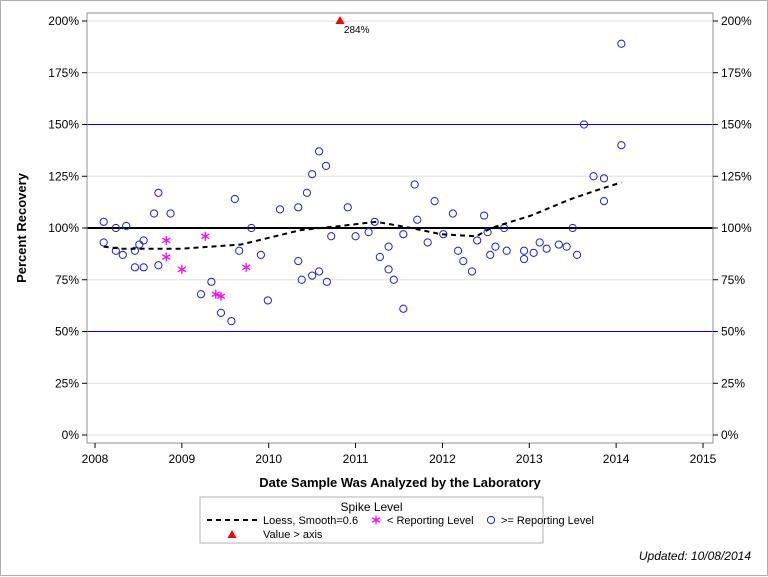 The width and height of the screenshot is (768, 577). What do you see at coordinates (21, 227) in the screenshot?
I see `y-axis-label: Percent Recovery` at bounding box center [21, 227].